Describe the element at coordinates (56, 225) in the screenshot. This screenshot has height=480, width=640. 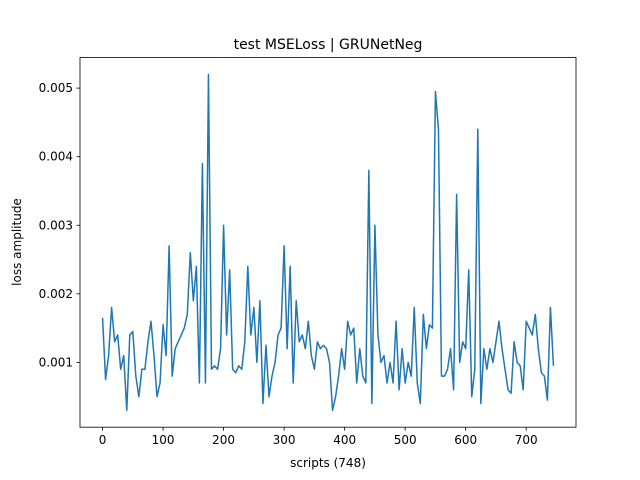
I see `y-tick-label: 0.003` at that location.